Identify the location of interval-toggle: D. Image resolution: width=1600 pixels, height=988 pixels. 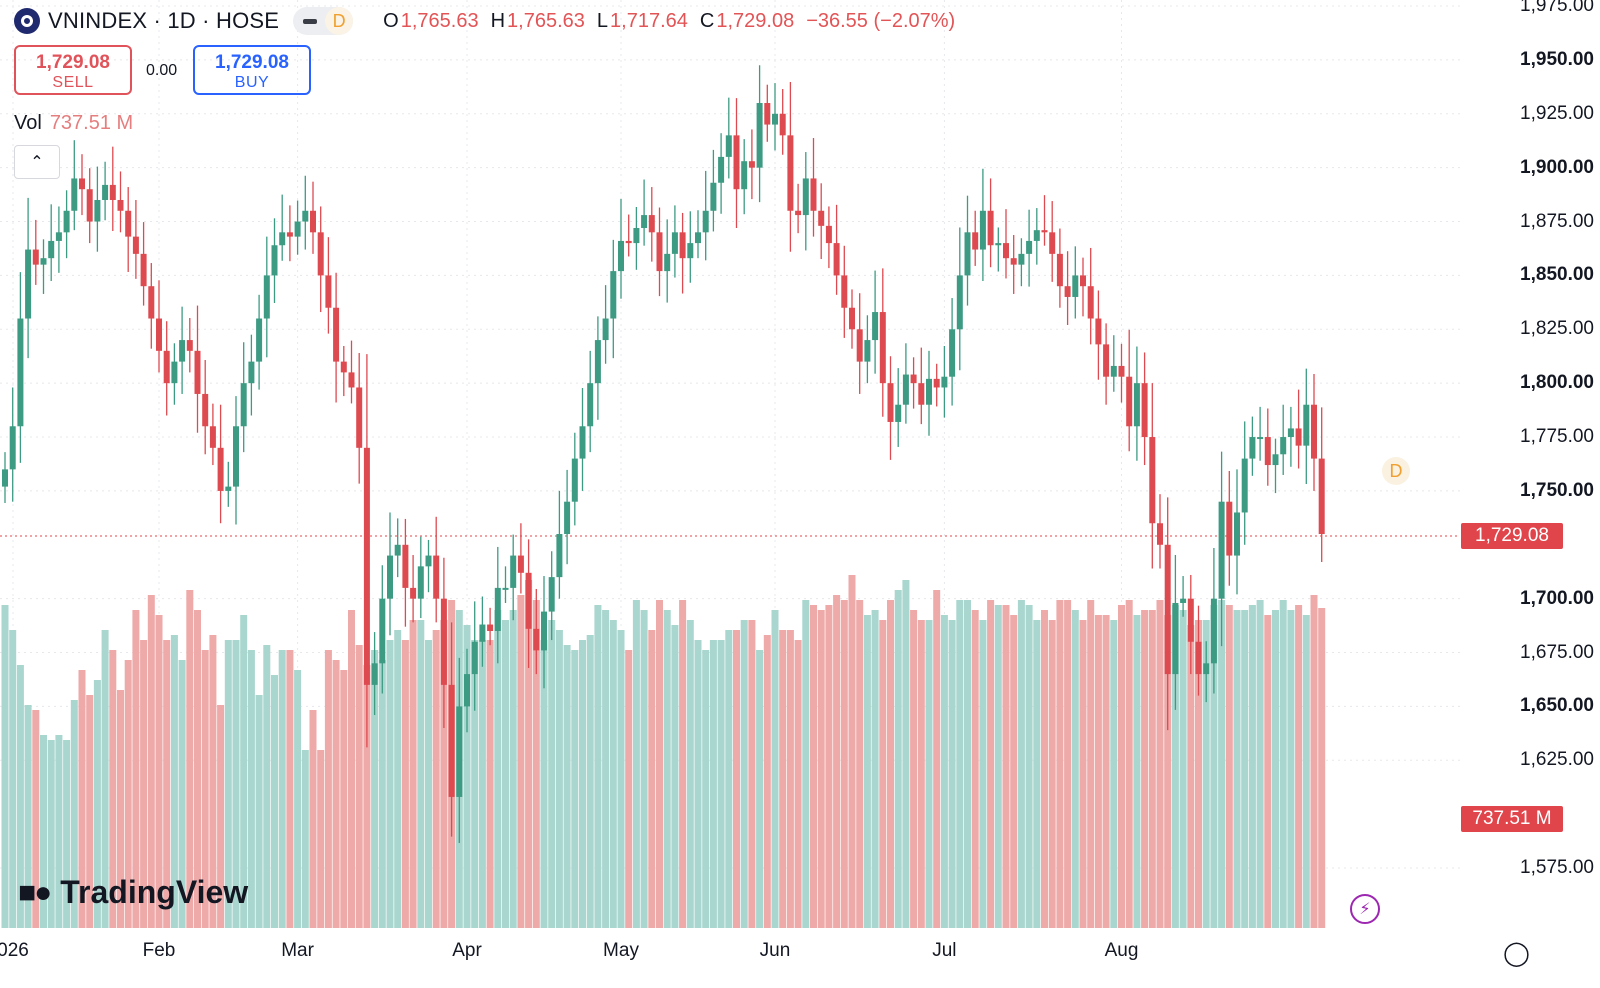
(323, 21).